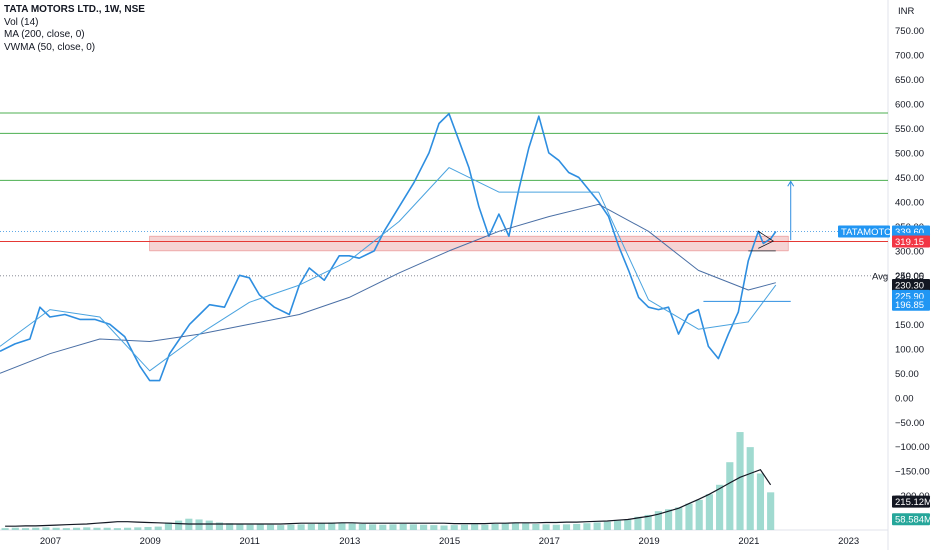  What do you see at coordinates (909, 349) in the screenshot?
I see `price-tick-label: 100.00` at bounding box center [909, 349].